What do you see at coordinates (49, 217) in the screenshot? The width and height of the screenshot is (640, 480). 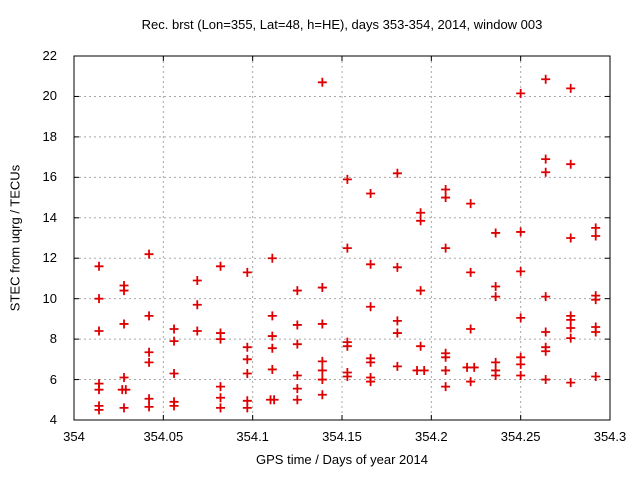 I see `y-tick-label: 14` at bounding box center [49, 217].